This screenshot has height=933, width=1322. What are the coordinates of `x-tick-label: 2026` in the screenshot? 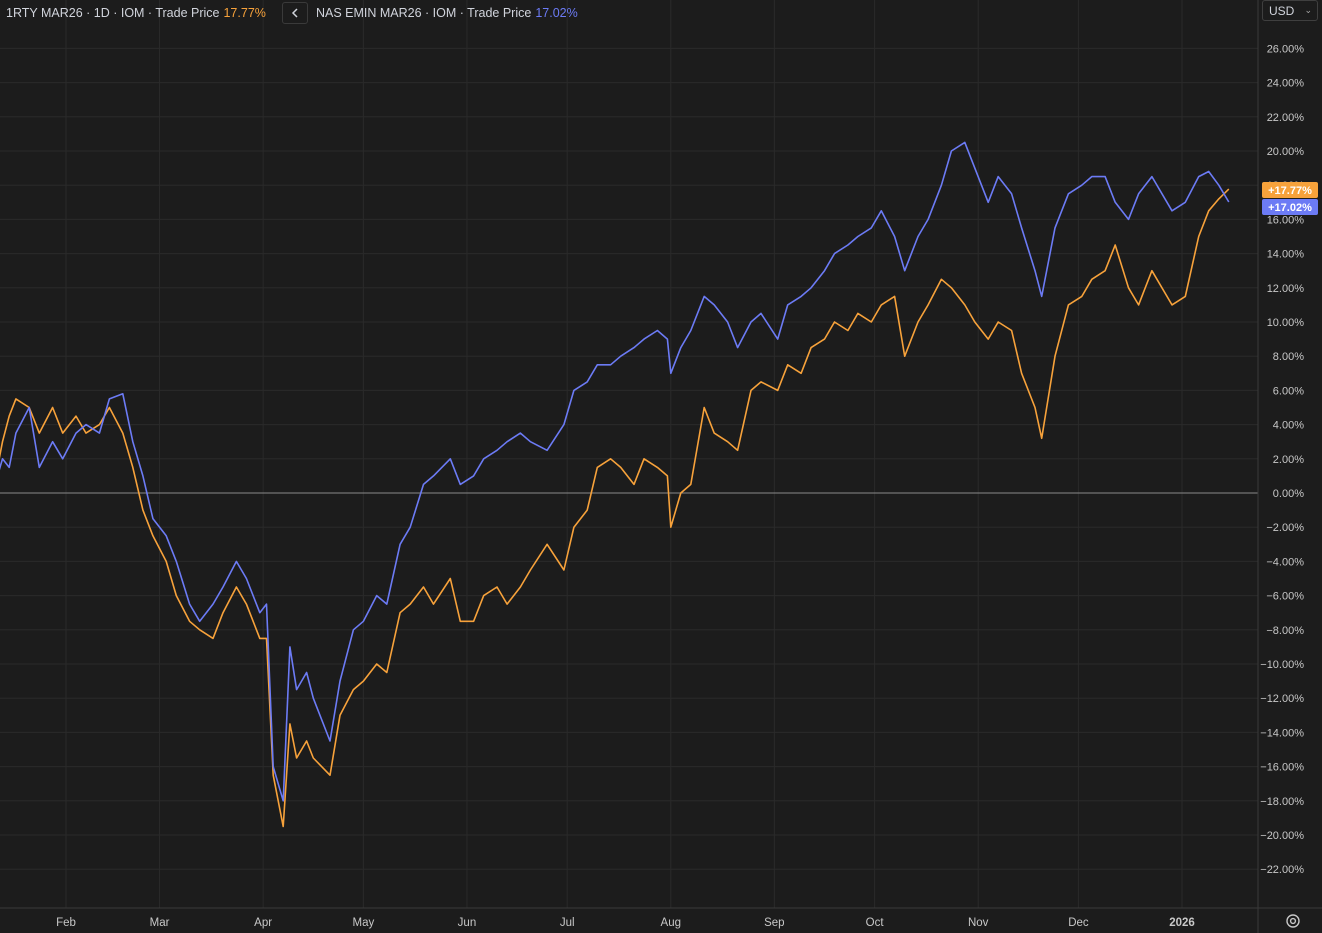 It's located at (1182, 923).